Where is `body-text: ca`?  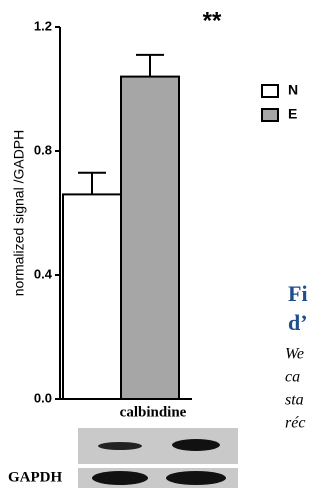 body-text: ca is located at coordinates (292, 377).